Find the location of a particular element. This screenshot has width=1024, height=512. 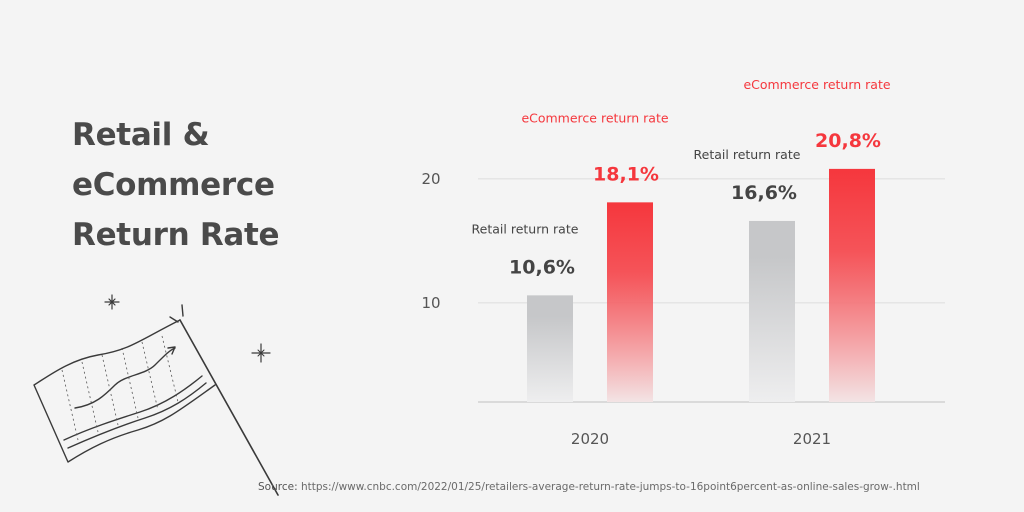

flag-illustration is located at coordinates (156, 395).